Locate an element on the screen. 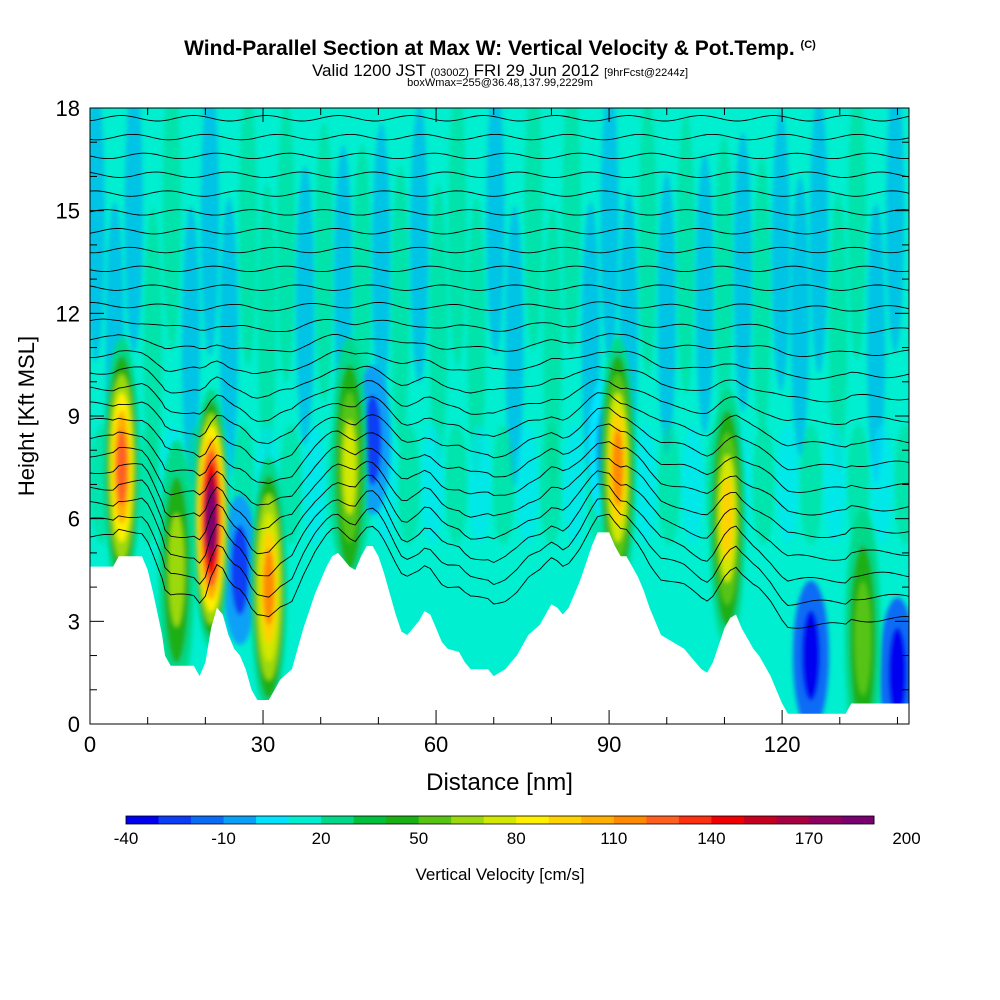  y-tick-label: 15 is located at coordinates (68, 211).